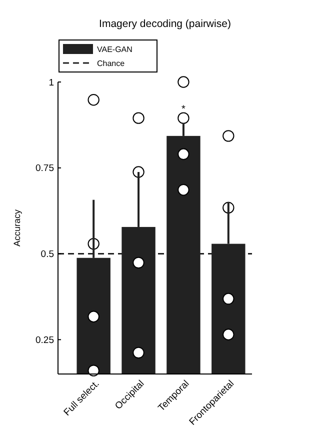 This screenshot has width=321, height=432. Describe the element at coordinates (51, 82) in the screenshot. I see `y-tick-label: 1` at that location.